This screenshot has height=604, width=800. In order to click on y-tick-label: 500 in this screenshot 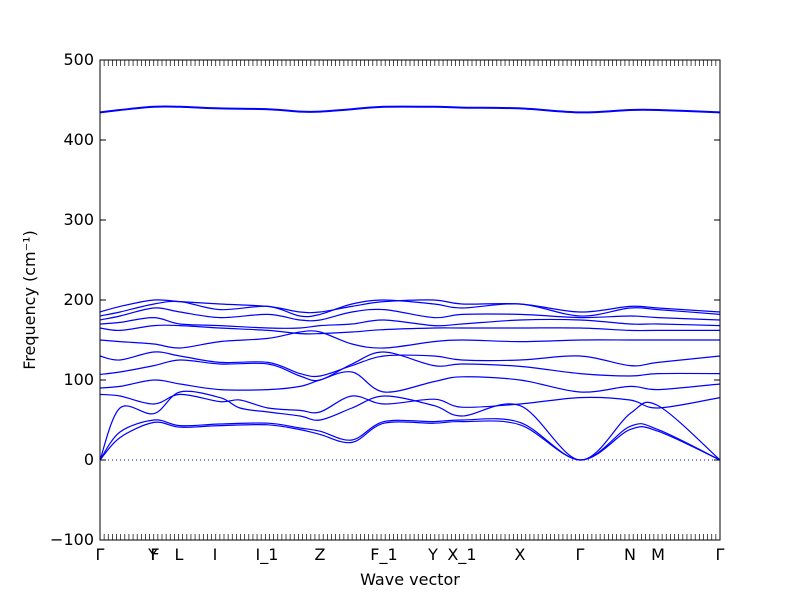, I will do `click(78, 59)`.